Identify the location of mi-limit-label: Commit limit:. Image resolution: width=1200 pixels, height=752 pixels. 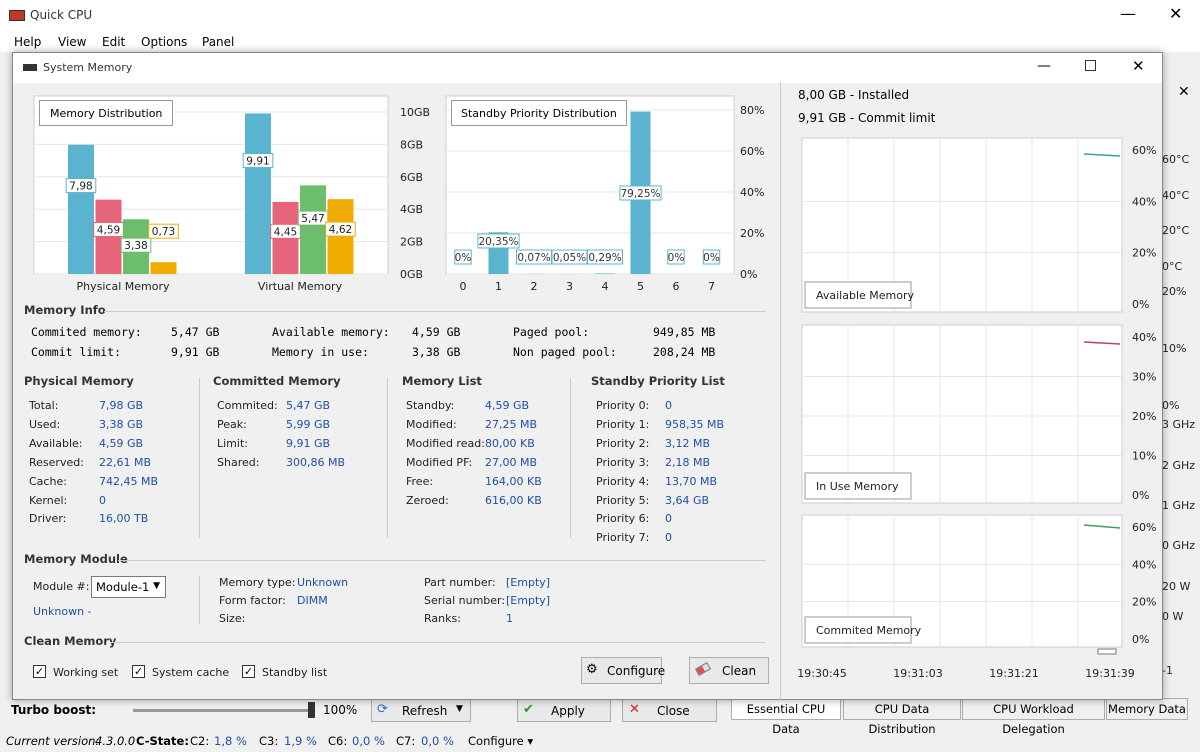
(76, 352).